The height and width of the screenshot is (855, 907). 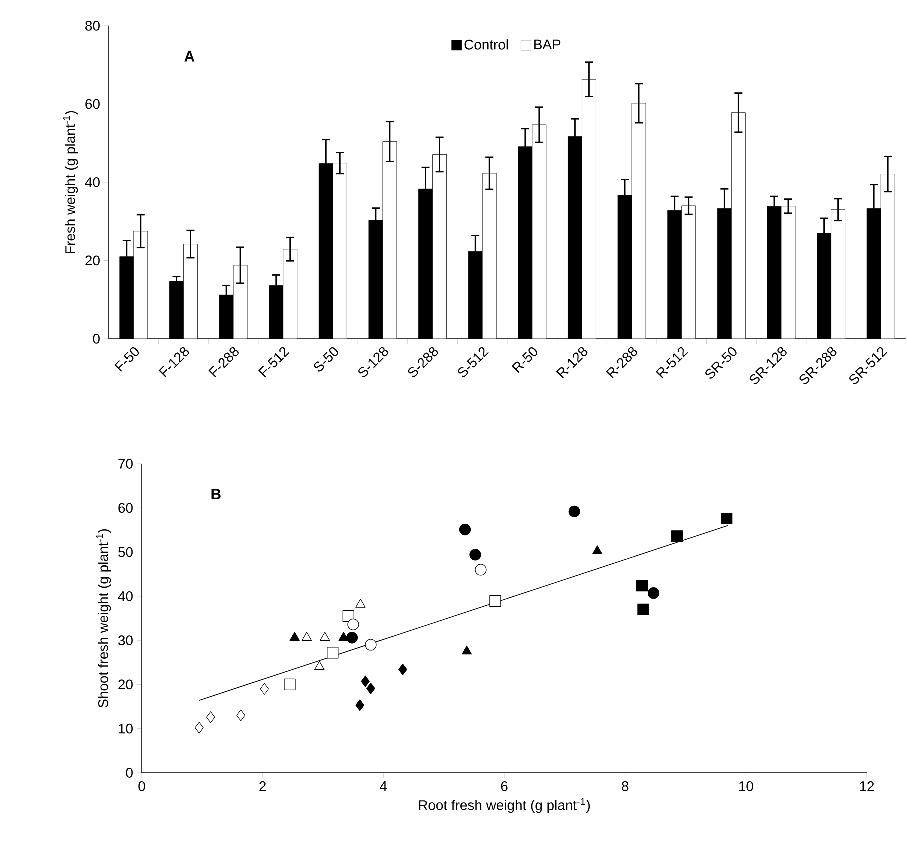 I want to click on x-tick-label: 12, so click(x=867, y=787).